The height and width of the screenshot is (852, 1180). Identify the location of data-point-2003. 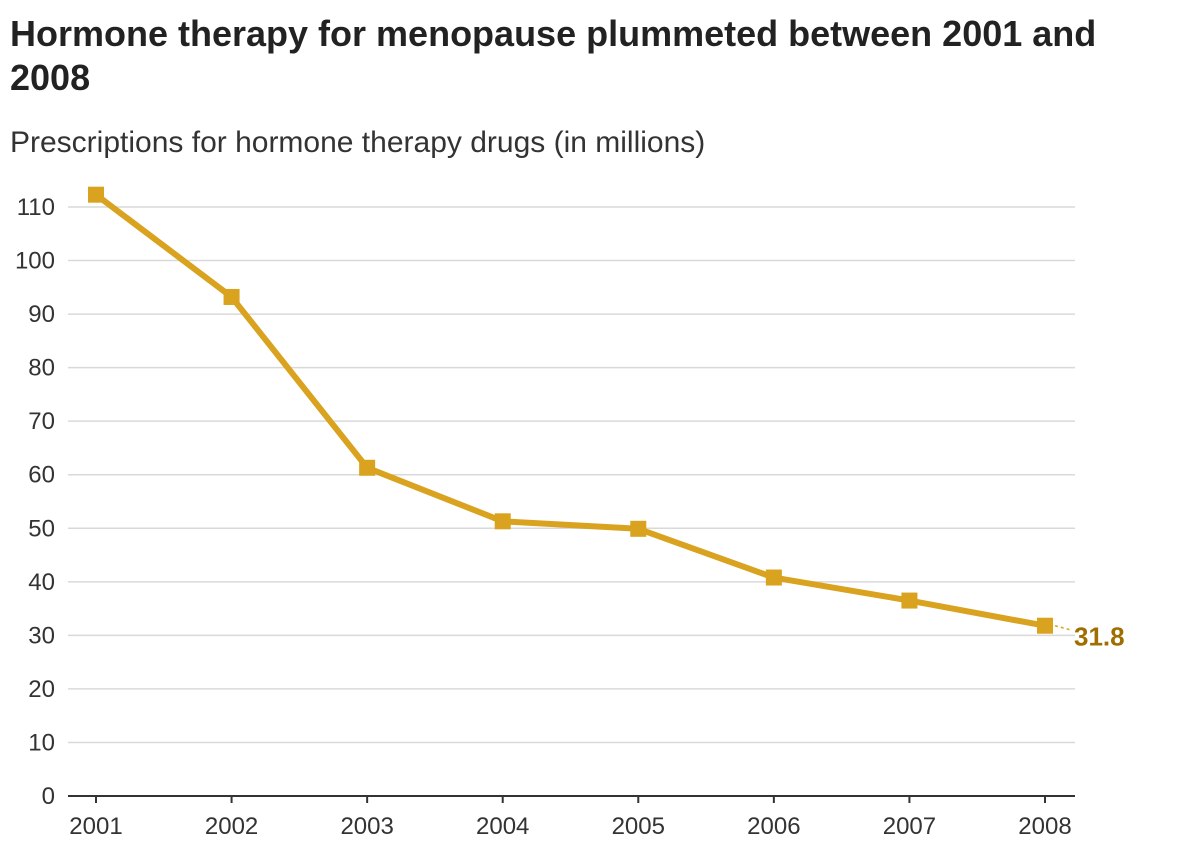
(367, 467).